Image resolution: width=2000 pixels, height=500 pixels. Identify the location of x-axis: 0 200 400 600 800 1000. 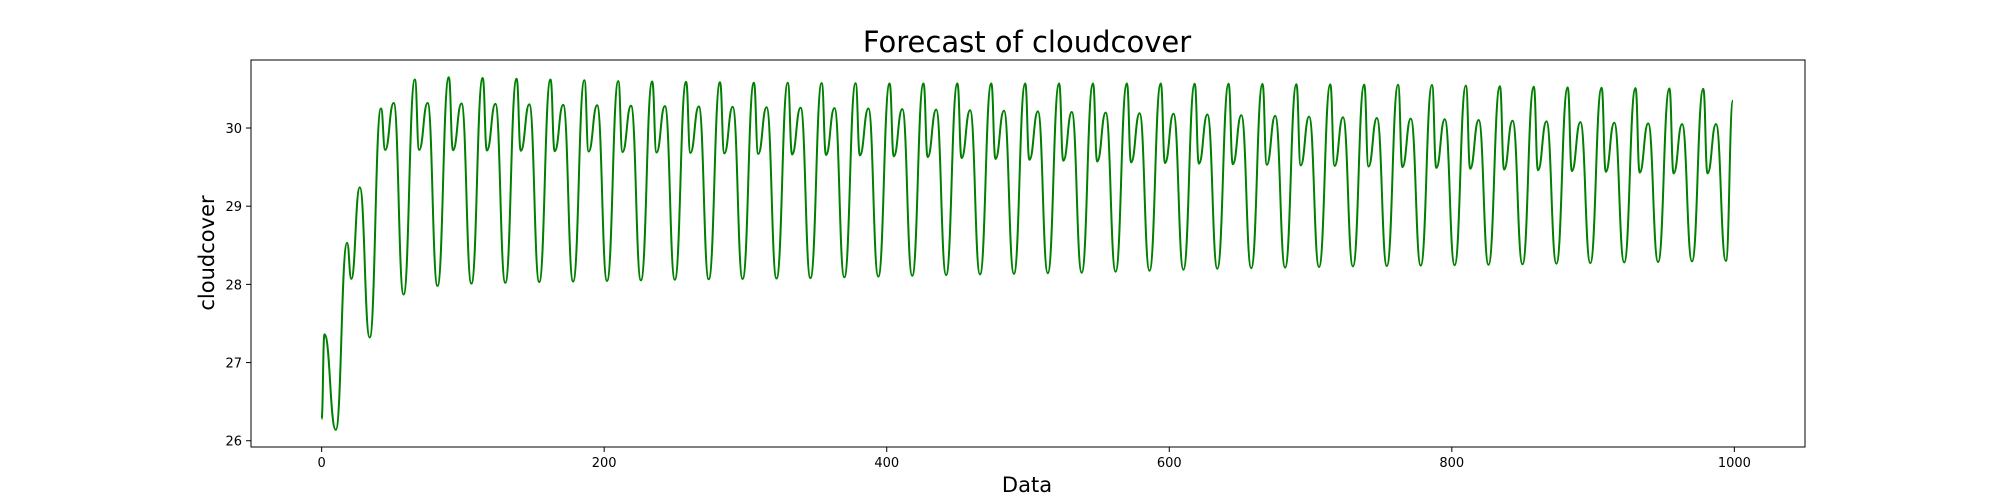
(1034, 459).